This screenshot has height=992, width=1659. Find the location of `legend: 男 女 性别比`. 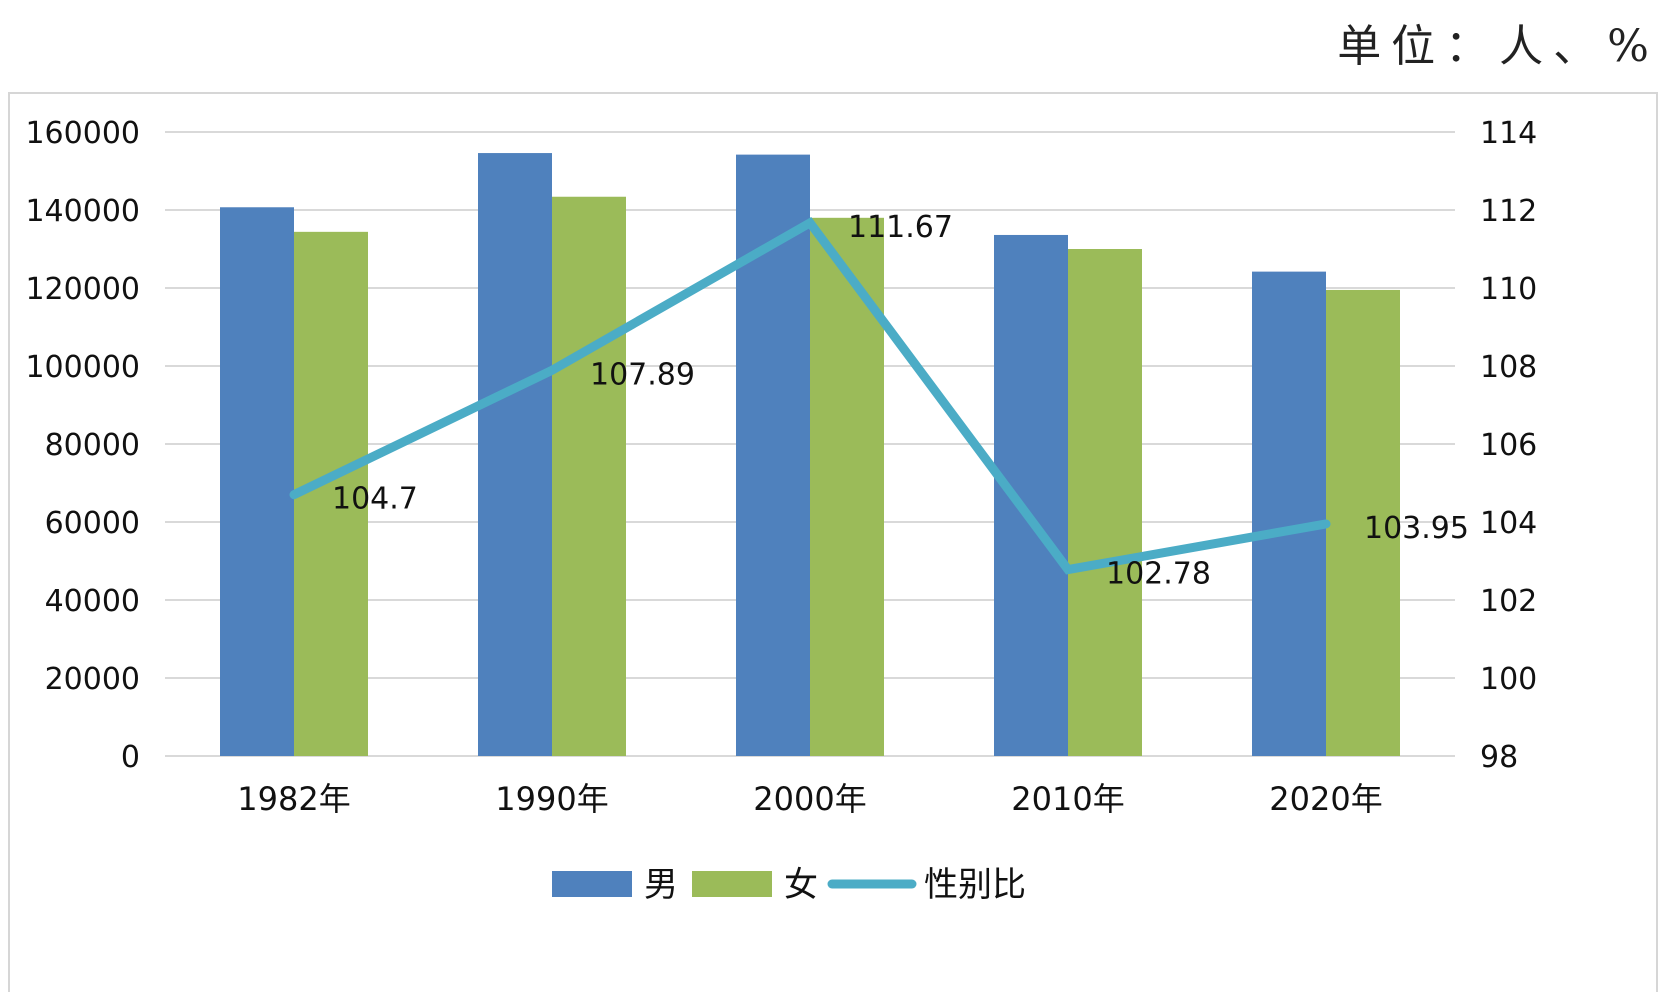

legend: 男 女 性别比 is located at coordinates (789, 885).